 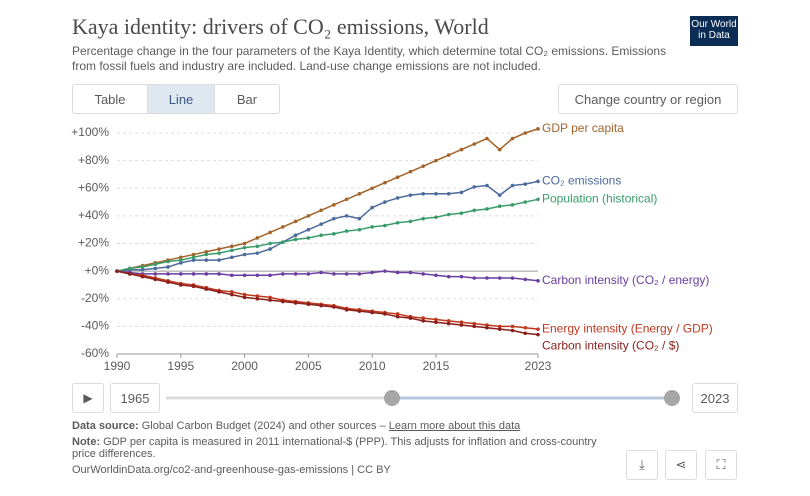 I want to click on source-label: Data source:, so click(x=105, y=426).